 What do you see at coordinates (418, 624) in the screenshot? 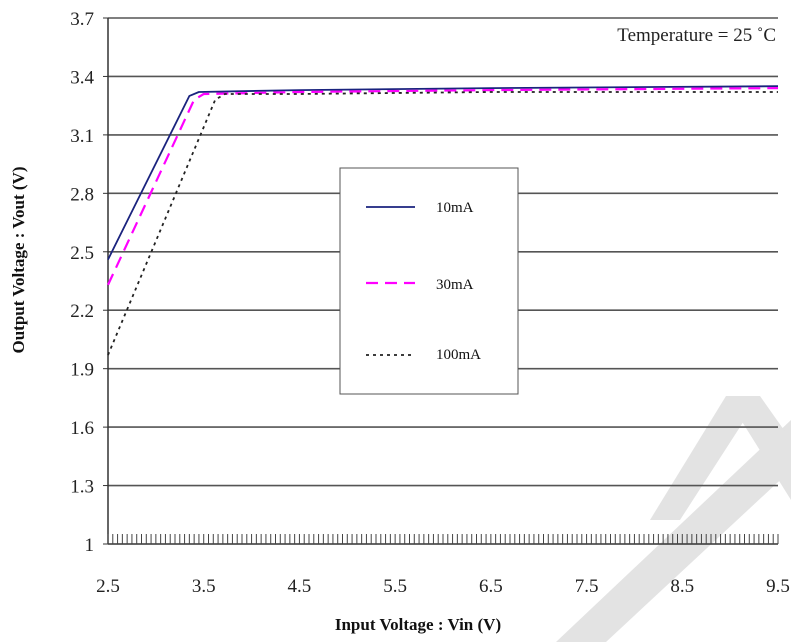
I see `x-axis-title: Input Voltage : Vin (V)` at bounding box center [418, 624].